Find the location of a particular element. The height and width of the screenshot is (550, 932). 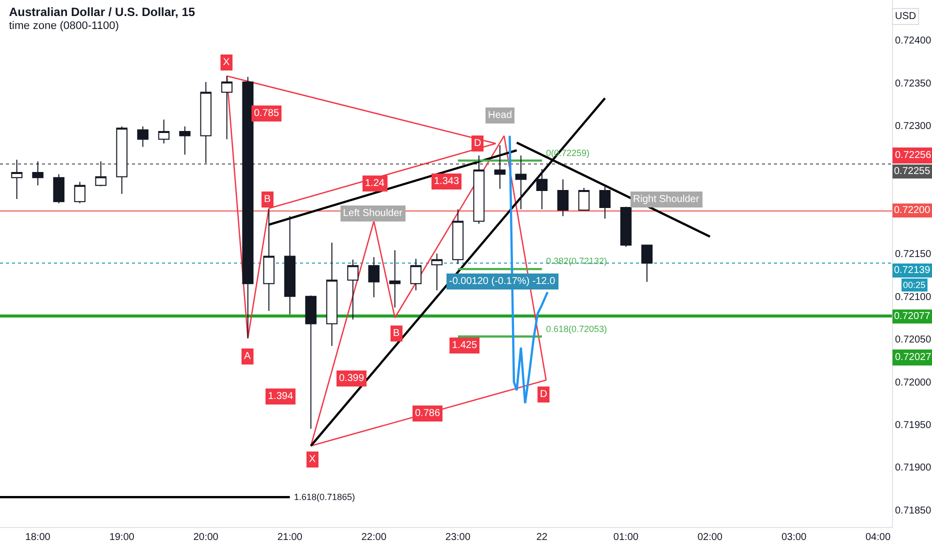

x-tick-label: 04:00 is located at coordinates (878, 537).